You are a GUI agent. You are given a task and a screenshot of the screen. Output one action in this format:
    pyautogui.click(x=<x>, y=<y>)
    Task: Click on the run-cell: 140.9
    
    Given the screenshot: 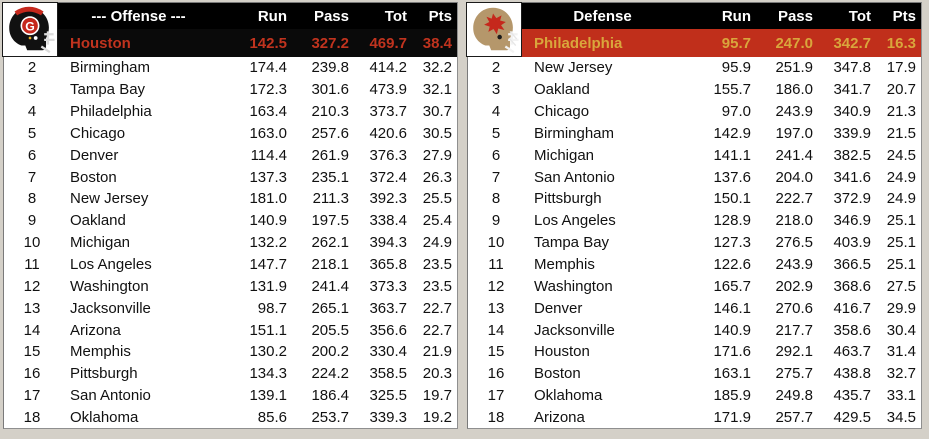 What is the action you would take?
    pyautogui.click(x=268, y=221)
    